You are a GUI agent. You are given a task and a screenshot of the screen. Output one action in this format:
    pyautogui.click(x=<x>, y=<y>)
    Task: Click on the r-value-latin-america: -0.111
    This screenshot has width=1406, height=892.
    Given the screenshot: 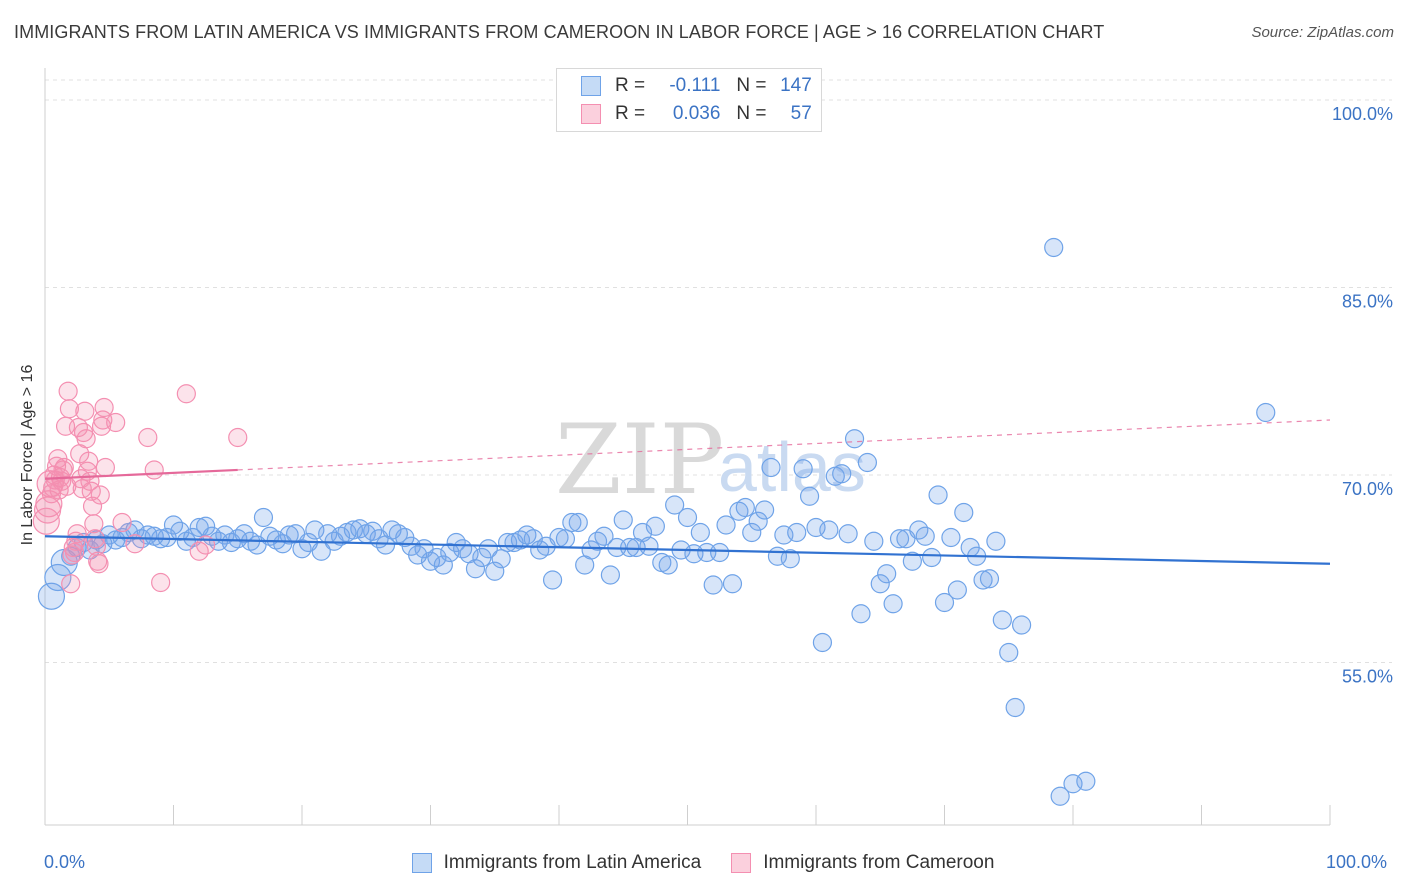 What is the action you would take?
    pyautogui.click(x=695, y=85)
    